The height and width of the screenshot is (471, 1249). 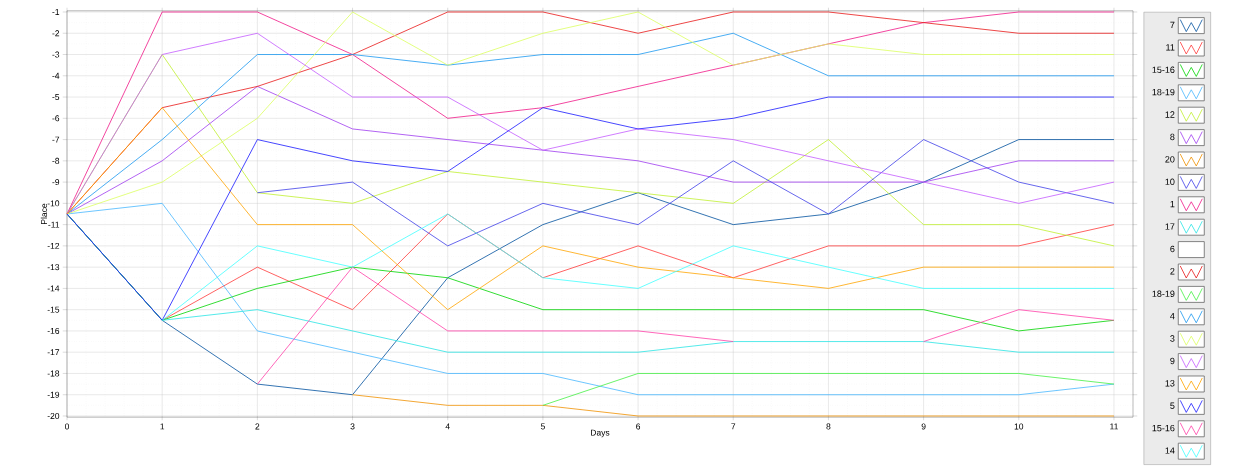 I want to click on legend-label: 8, so click(x=1172, y=137).